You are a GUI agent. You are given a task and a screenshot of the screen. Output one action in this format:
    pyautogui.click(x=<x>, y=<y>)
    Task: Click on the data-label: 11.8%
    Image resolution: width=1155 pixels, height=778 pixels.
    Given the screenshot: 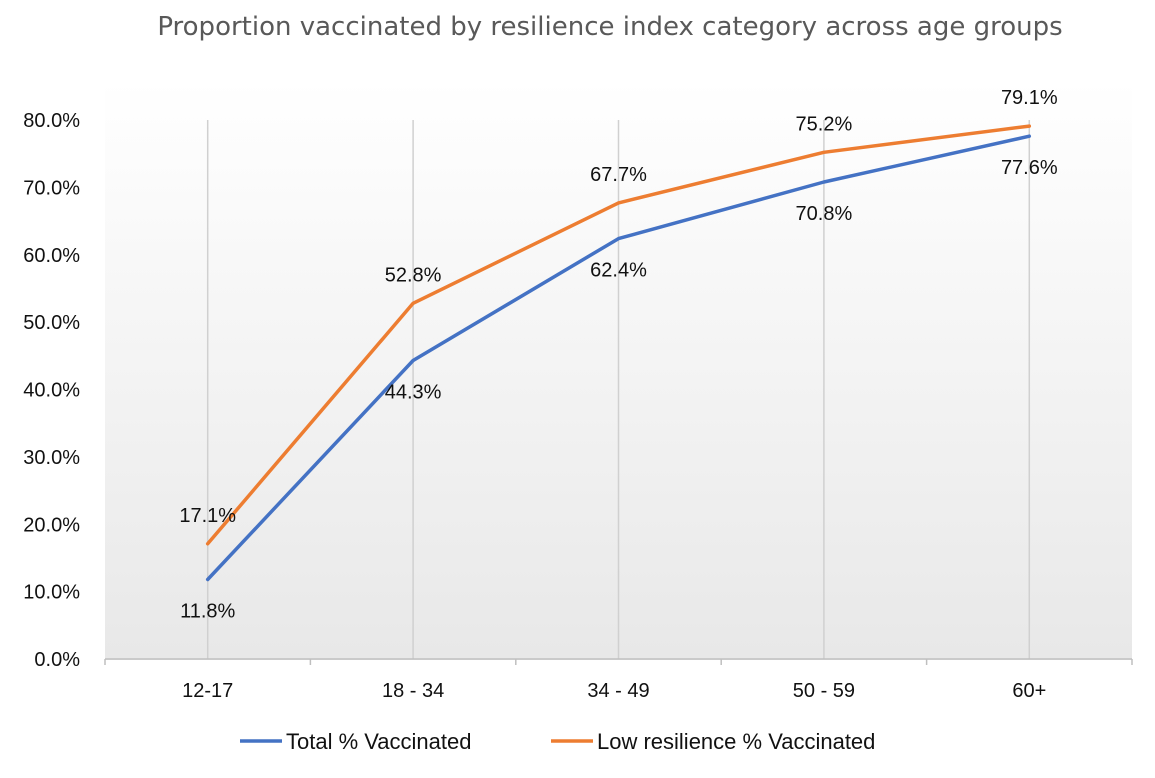 What is the action you would take?
    pyautogui.click(x=207, y=611)
    